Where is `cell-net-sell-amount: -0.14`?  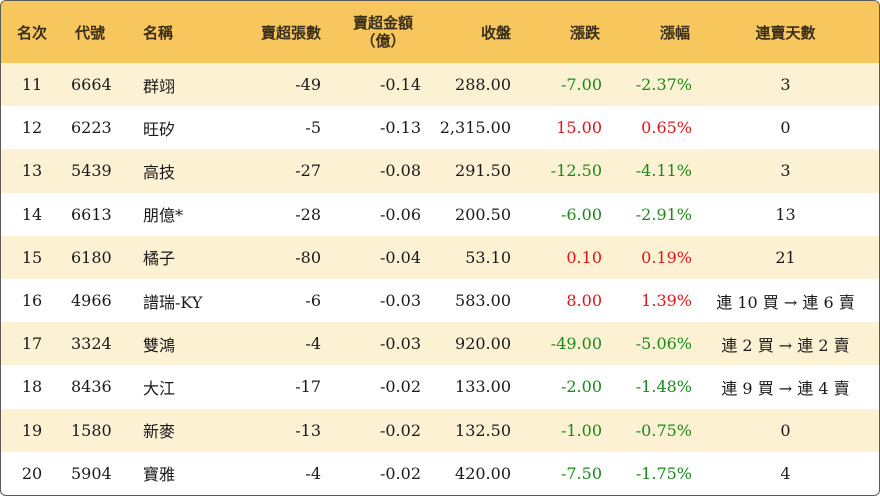 cell-net-sell-amount: -0.14 is located at coordinates (400, 85).